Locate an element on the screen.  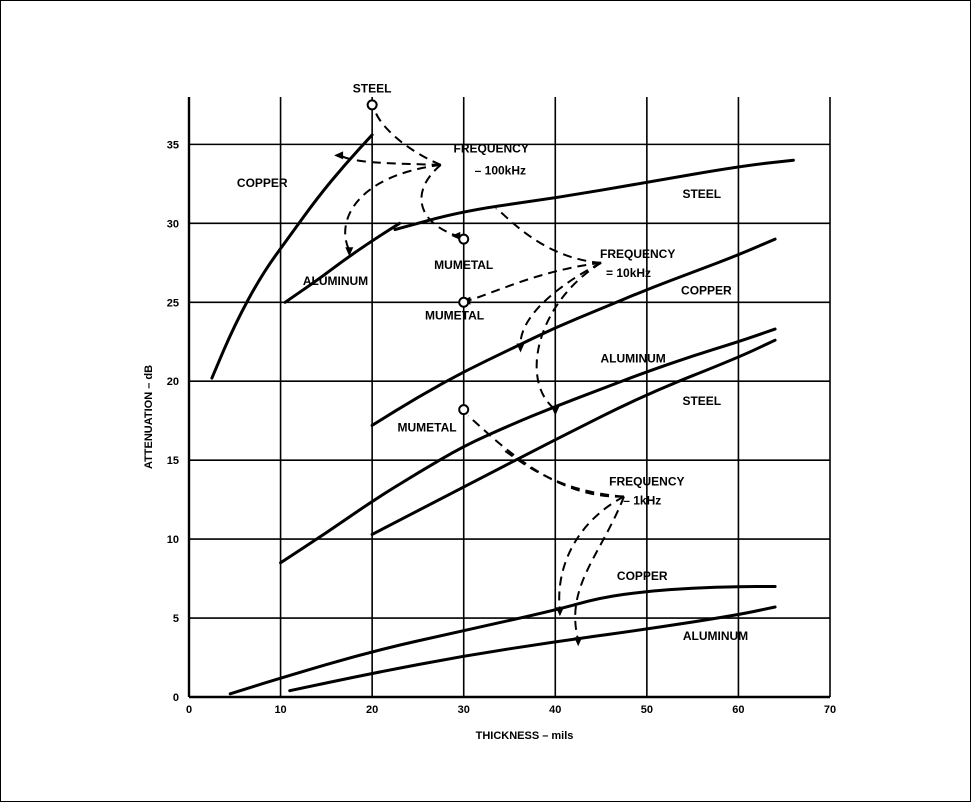
x-tick-label: 0 is located at coordinates (189, 710).